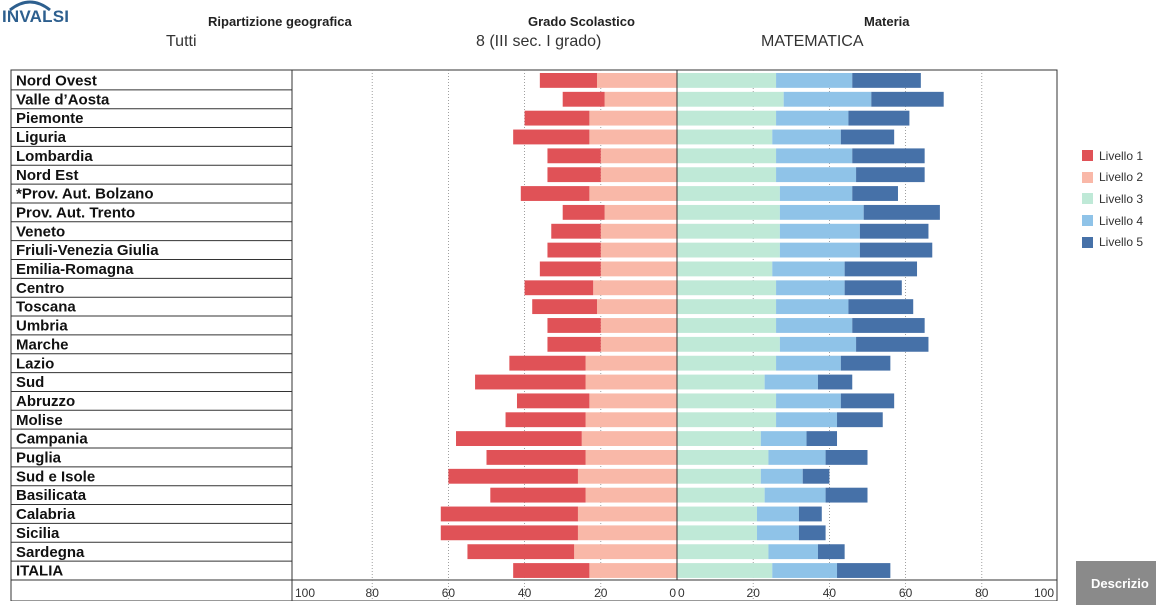 The image size is (1156, 605). Describe the element at coordinates (181, 41) in the screenshot. I see `filter-geografica-value: Tutti` at that location.